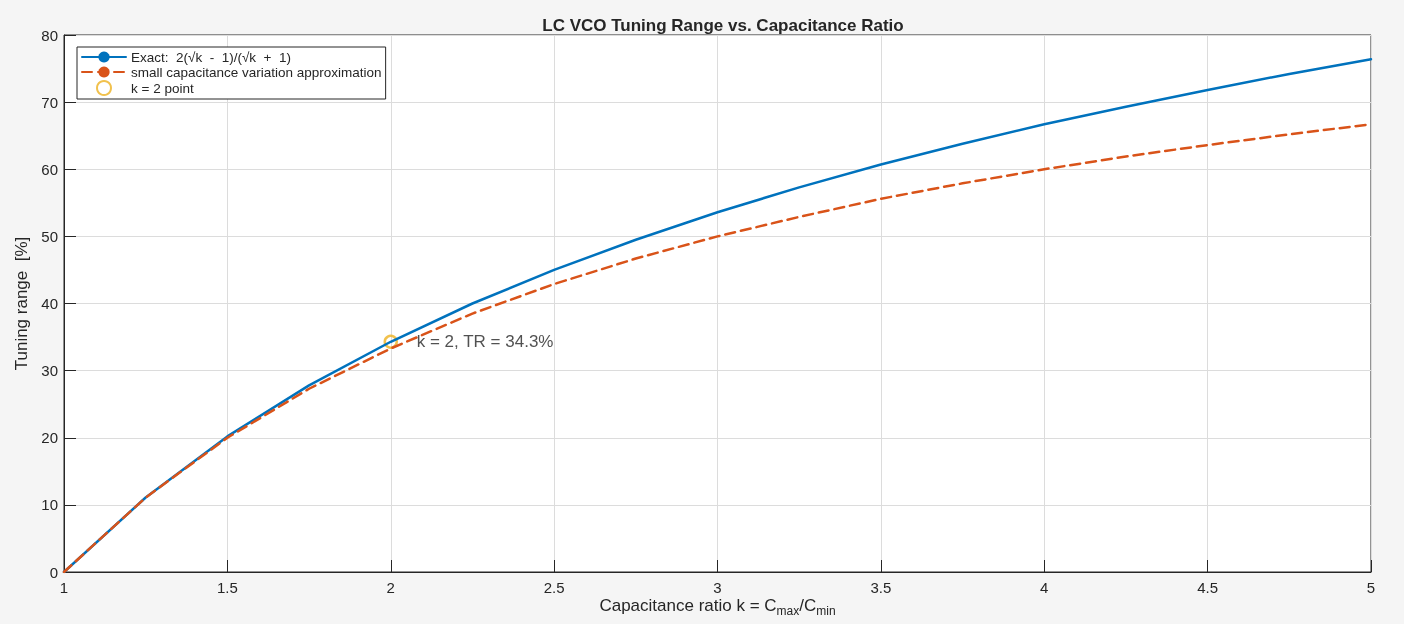 The width and height of the screenshot is (1404, 624). Describe the element at coordinates (256, 72) in the screenshot. I see `legend-label: small capacitance variation approximation` at that location.